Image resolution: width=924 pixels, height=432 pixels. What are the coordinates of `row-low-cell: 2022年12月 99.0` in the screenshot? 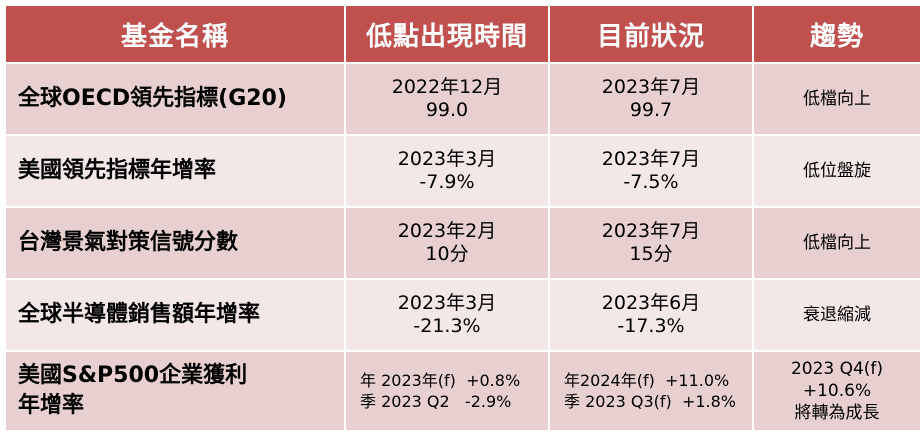 It's located at (447, 99).